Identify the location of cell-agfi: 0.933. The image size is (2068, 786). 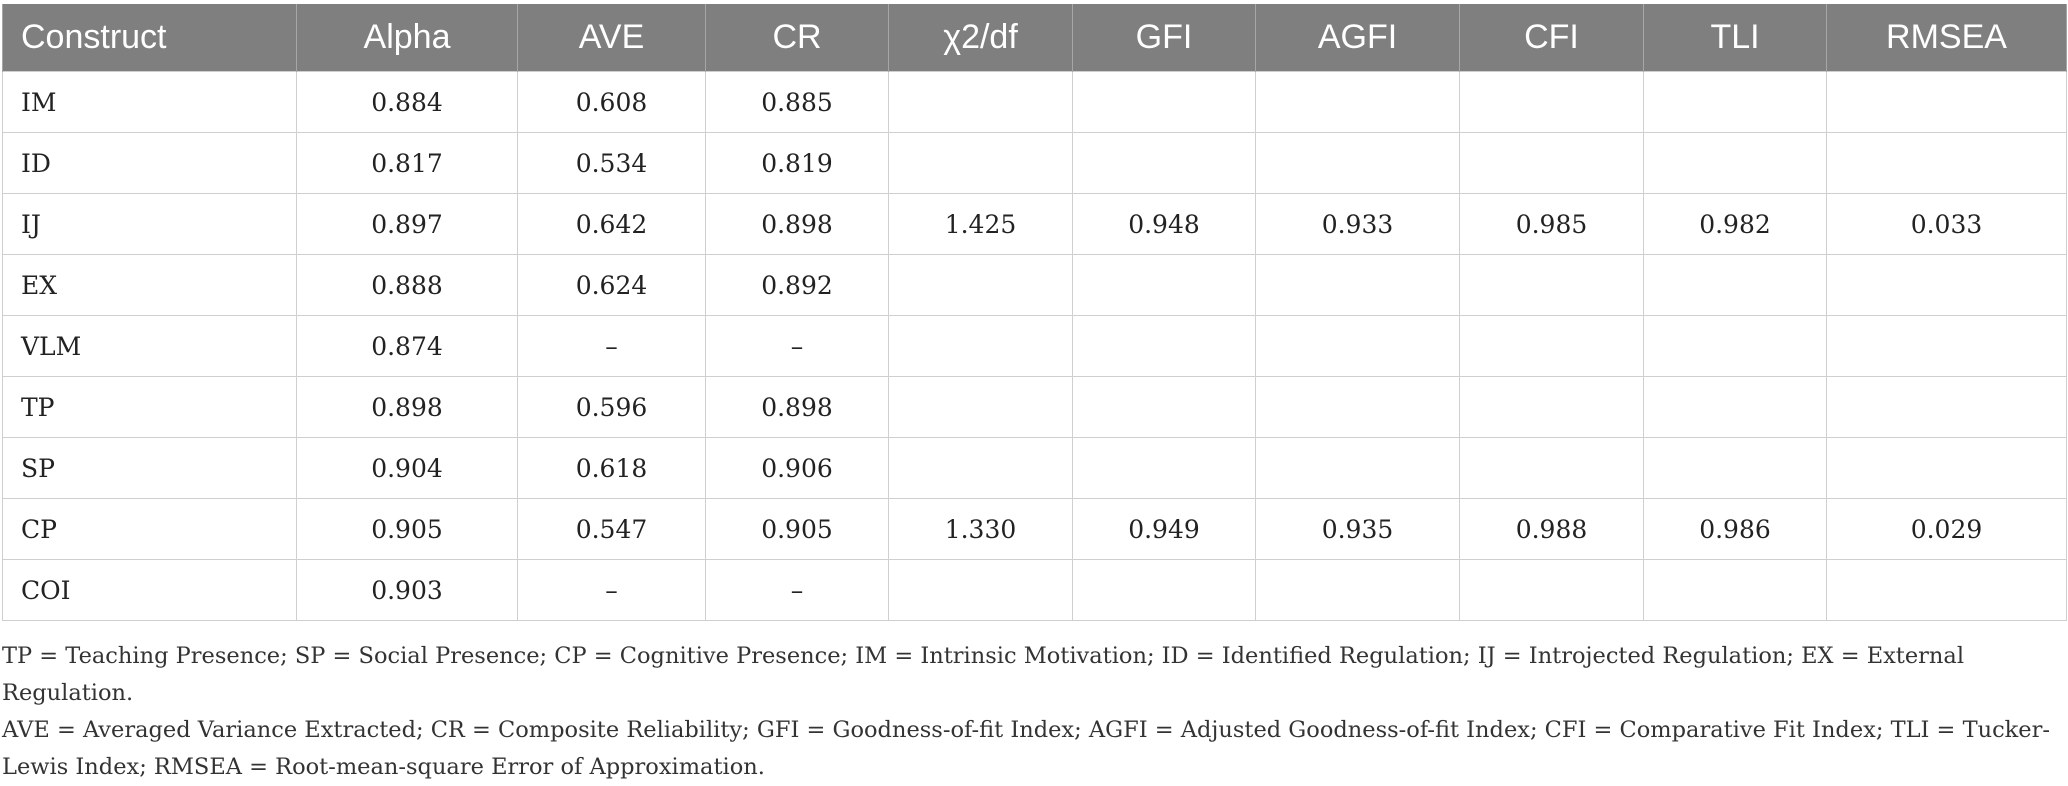
(1357, 224).